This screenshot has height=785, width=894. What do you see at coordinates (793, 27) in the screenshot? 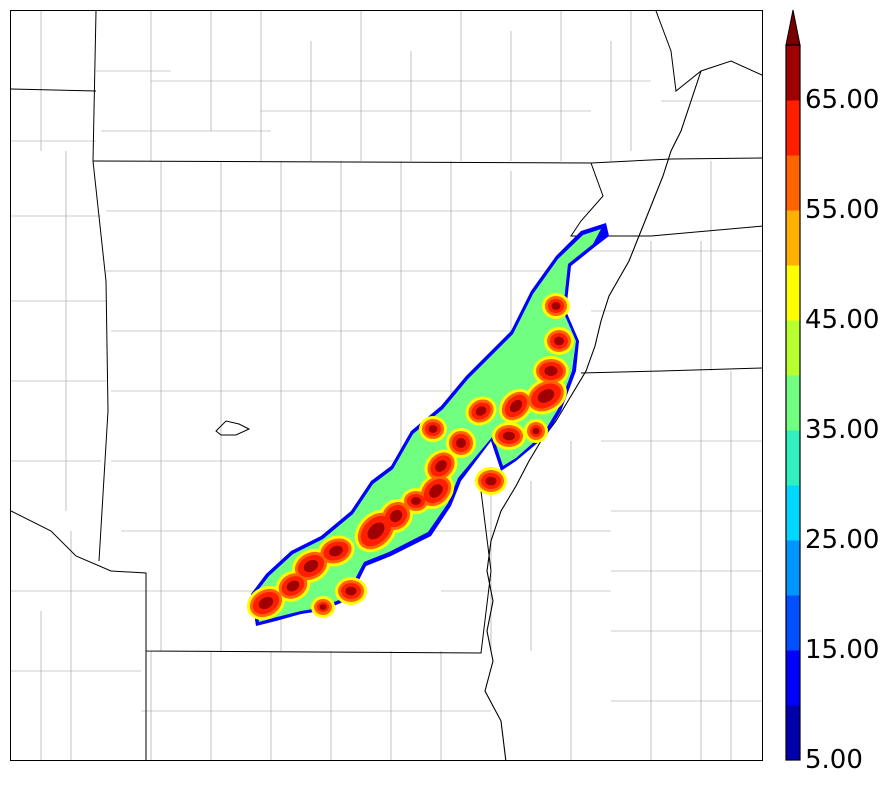
I see `colorbar-extend-arrow` at bounding box center [793, 27].